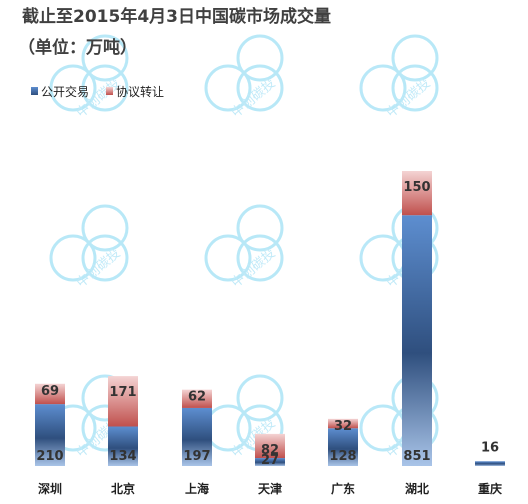  Describe the element at coordinates (343, 488) in the screenshot. I see `category-label-4: 广东` at that location.